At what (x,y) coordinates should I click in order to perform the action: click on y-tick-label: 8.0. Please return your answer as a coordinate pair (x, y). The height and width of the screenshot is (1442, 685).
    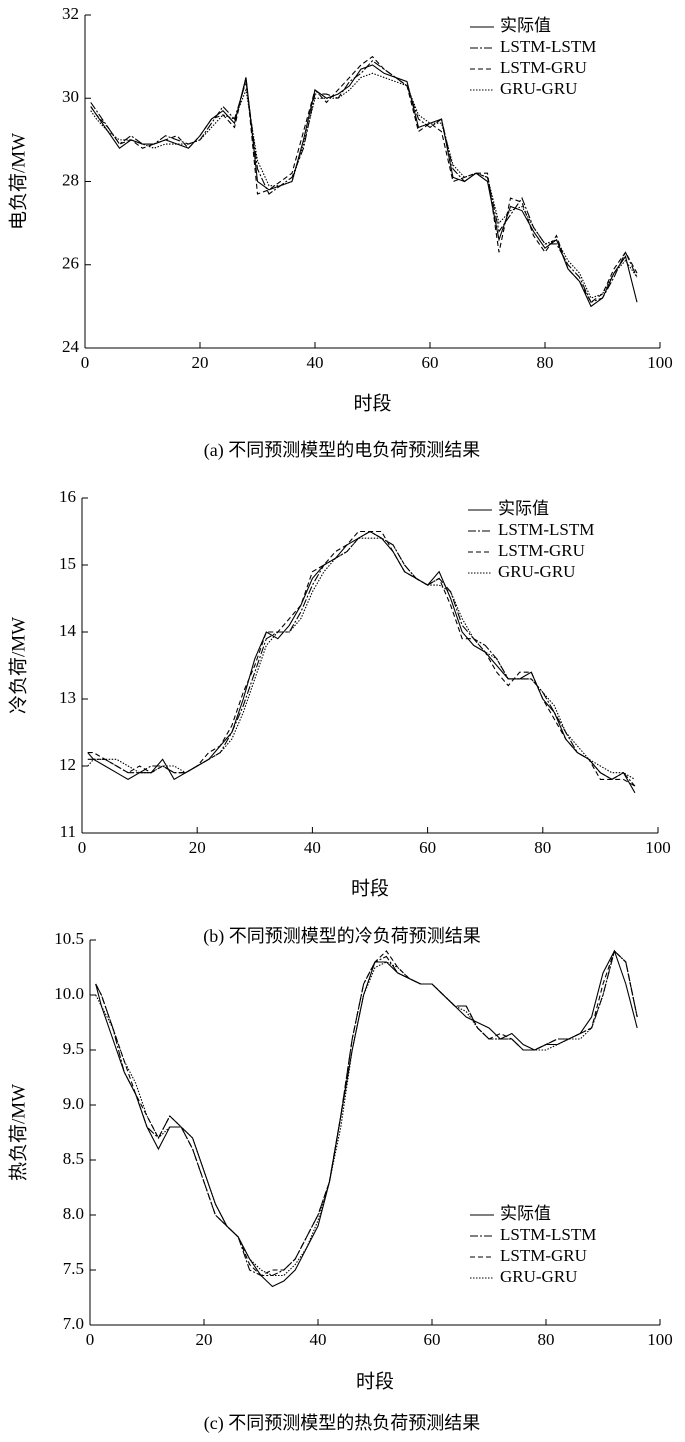
    Looking at the image, I should click on (73, 1213).